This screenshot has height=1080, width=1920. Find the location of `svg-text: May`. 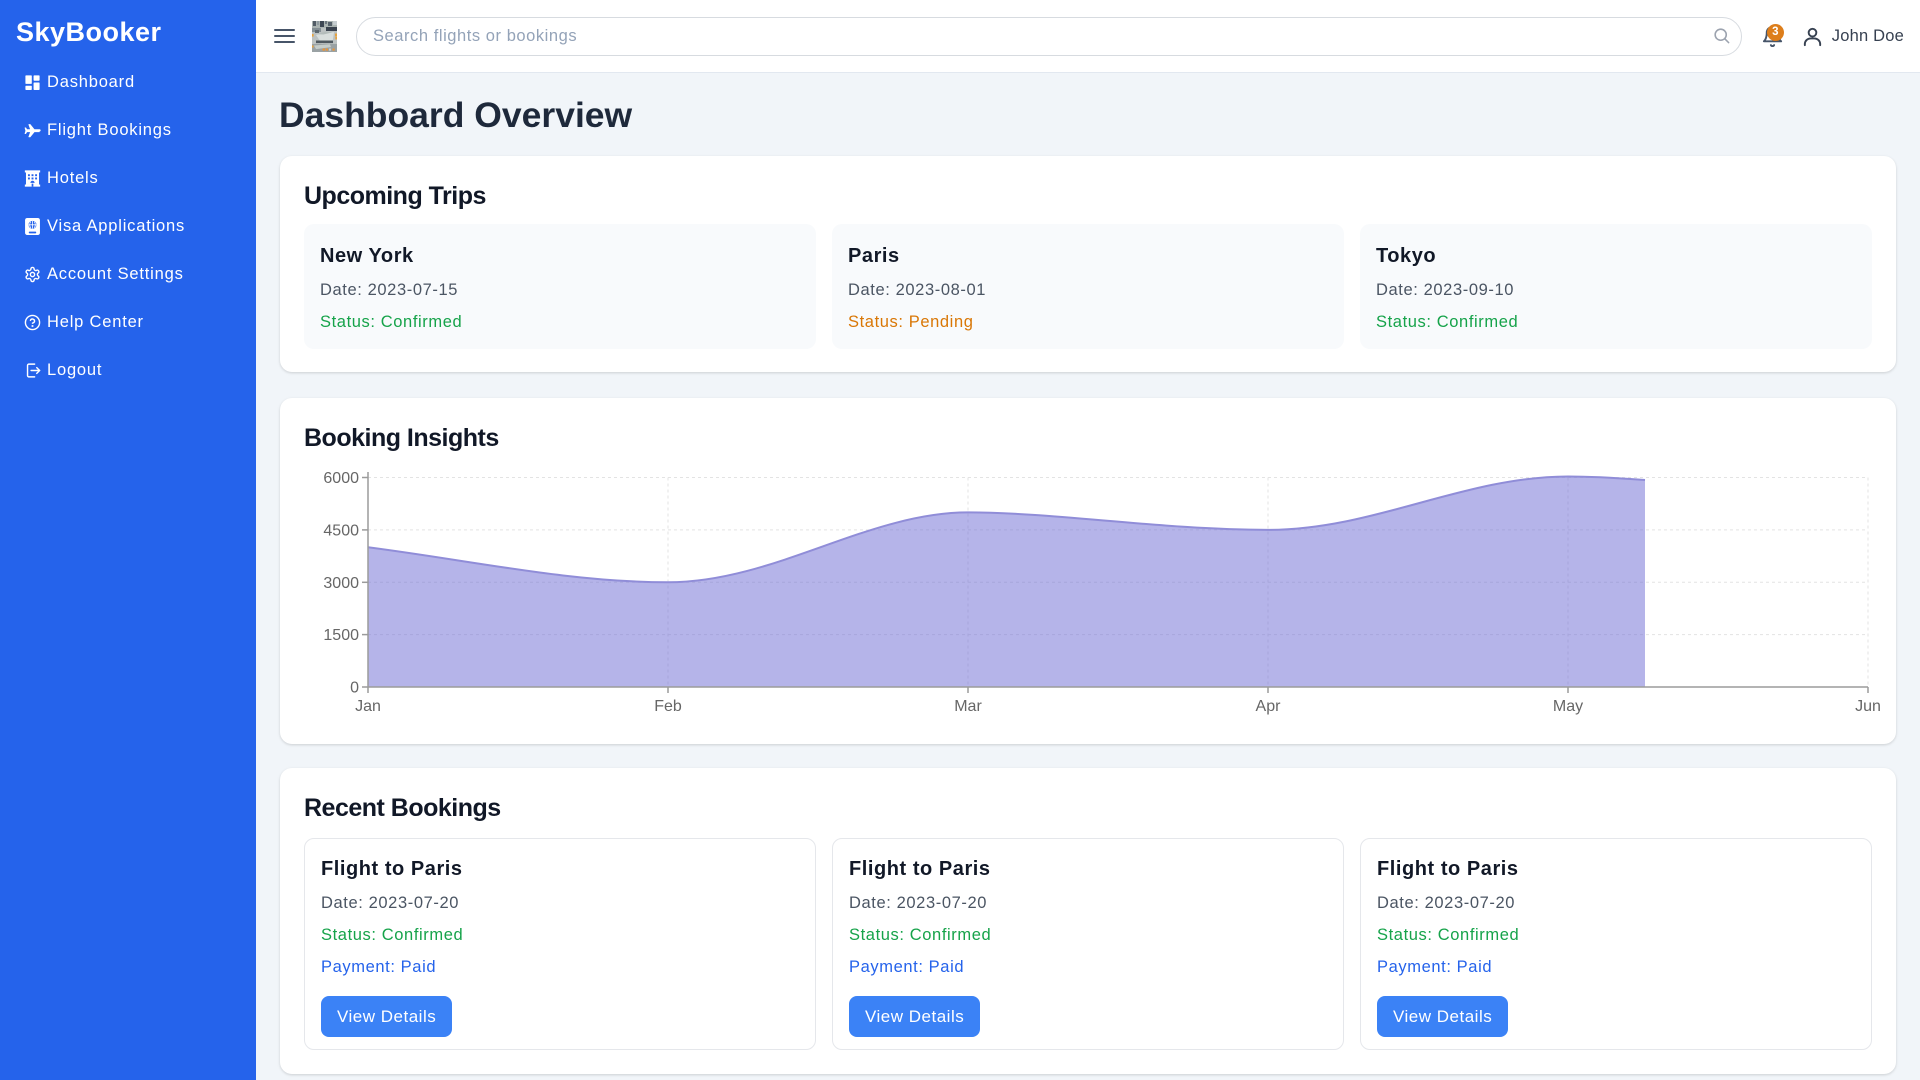

svg-text: May is located at coordinates (1568, 706).